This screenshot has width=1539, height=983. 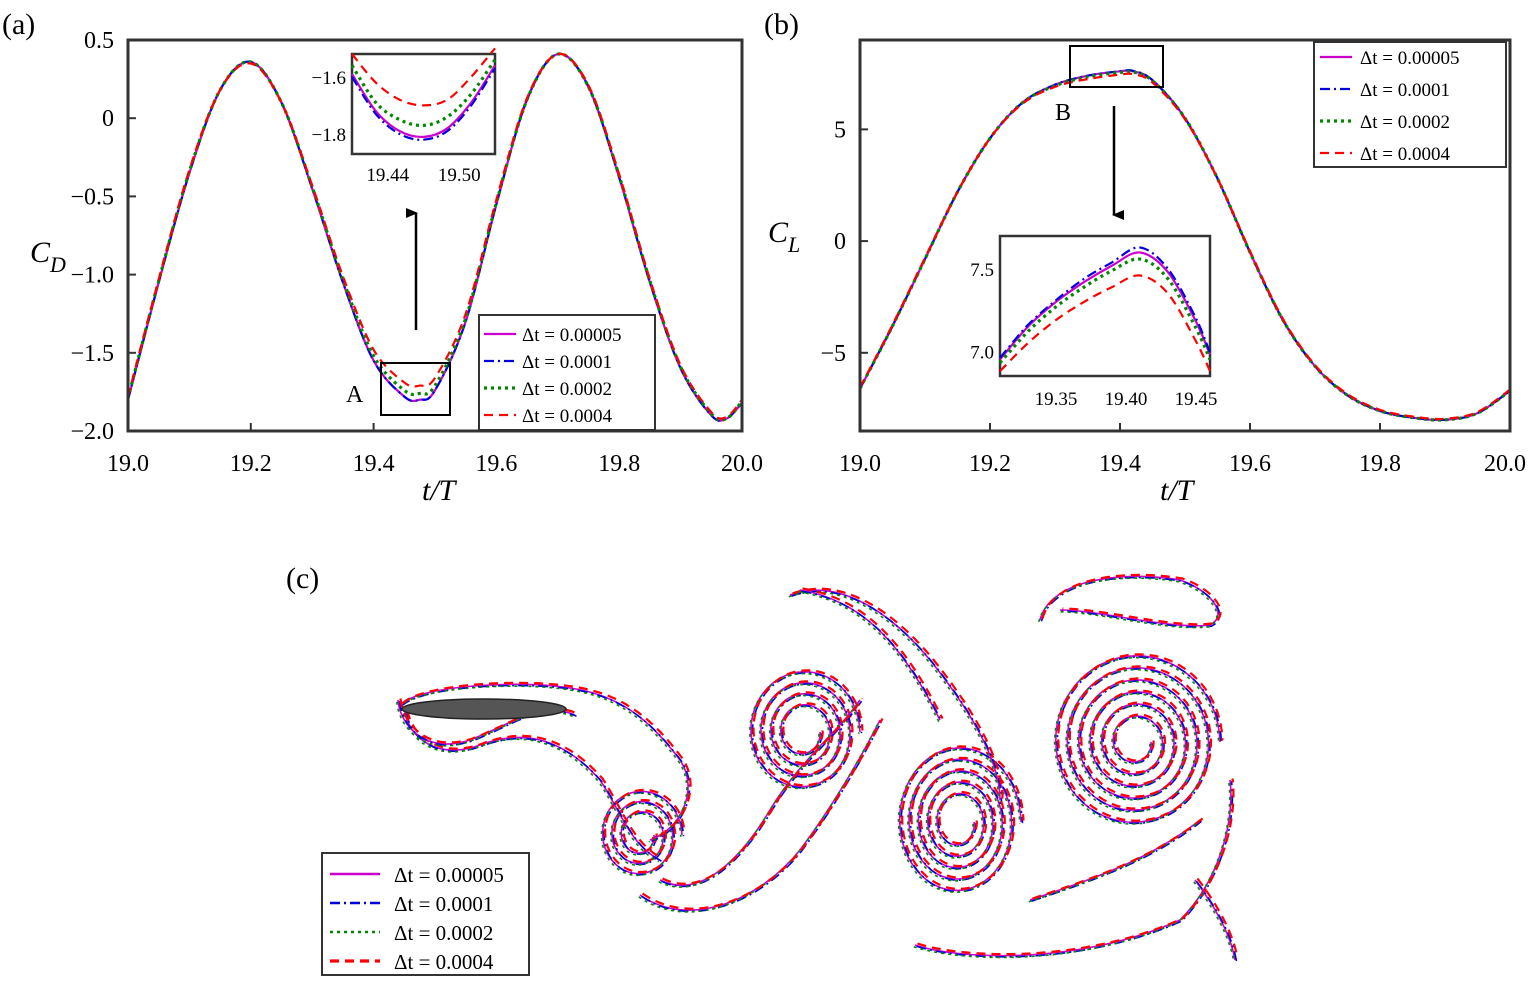 I want to click on legend-c-label: Δt = 0.00005, so click(x=449, y=875).